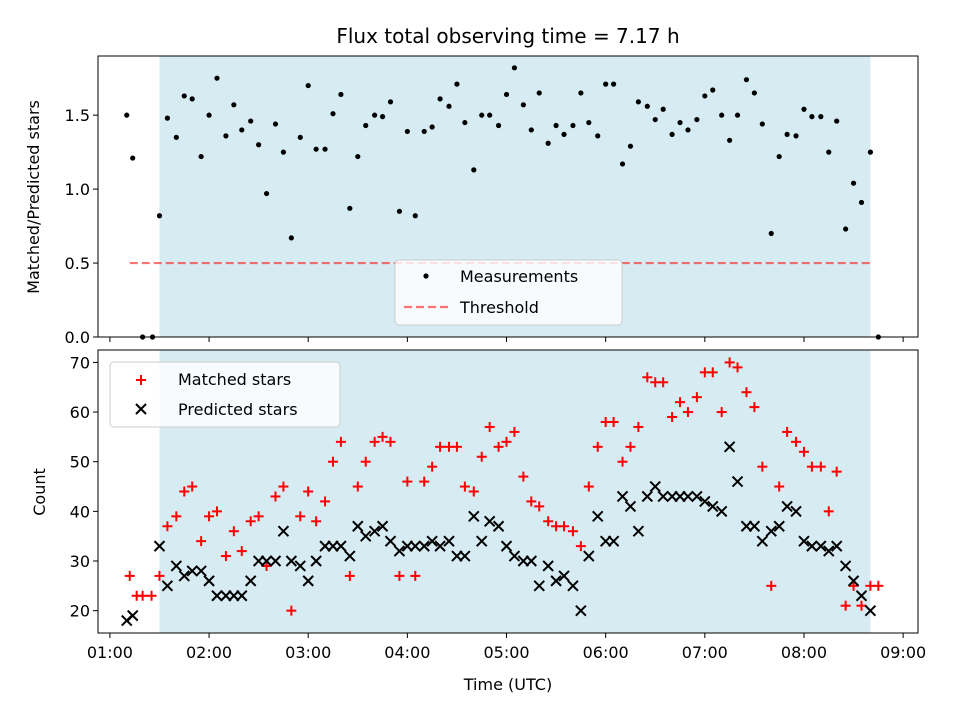 This screenshot has width=960, height=720. I want to click on legend-predicted-marker, so click(141, 409).